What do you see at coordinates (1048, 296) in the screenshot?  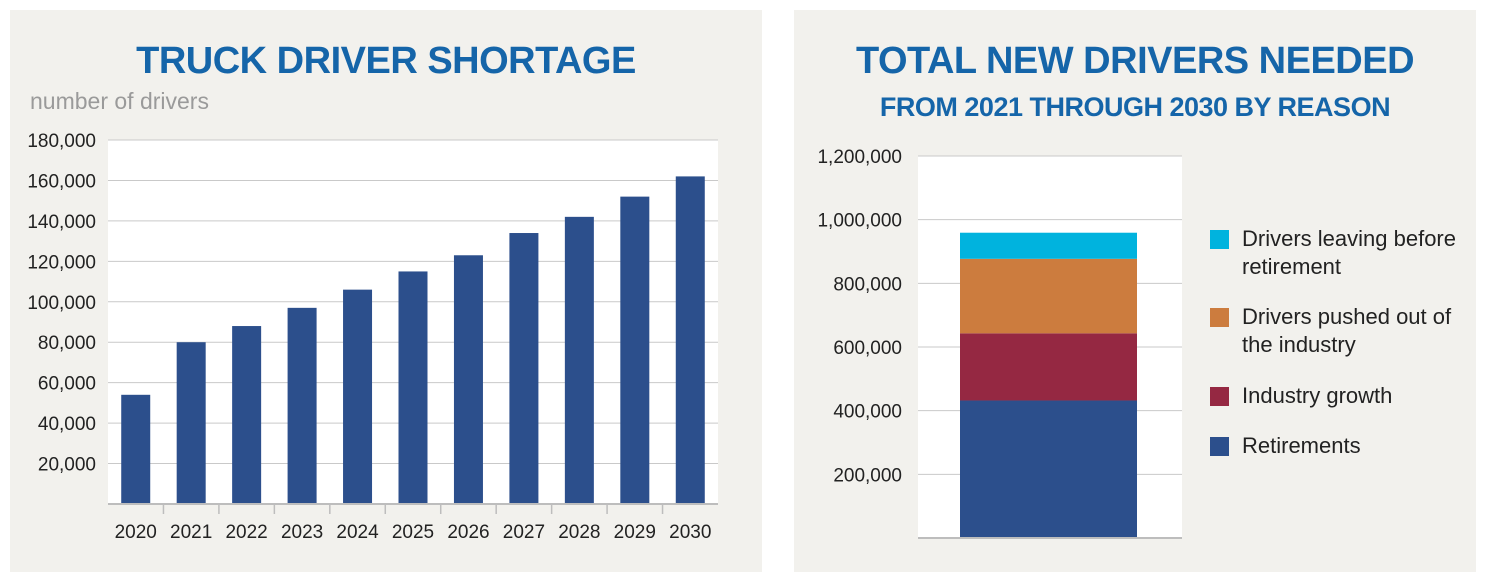 I see `stack-segment-drivers-pushed-out-of-the-industry` at bounding box center [1048, 296].